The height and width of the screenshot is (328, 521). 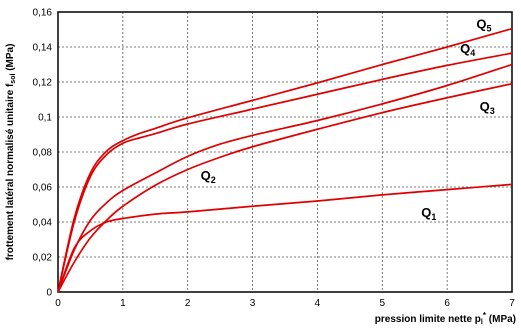 I want to click on y-tick-labels: 0 0,02 0,04 0,06 0,08 0,1 0,12 0,14 0,16, so click(x=43, y=153).